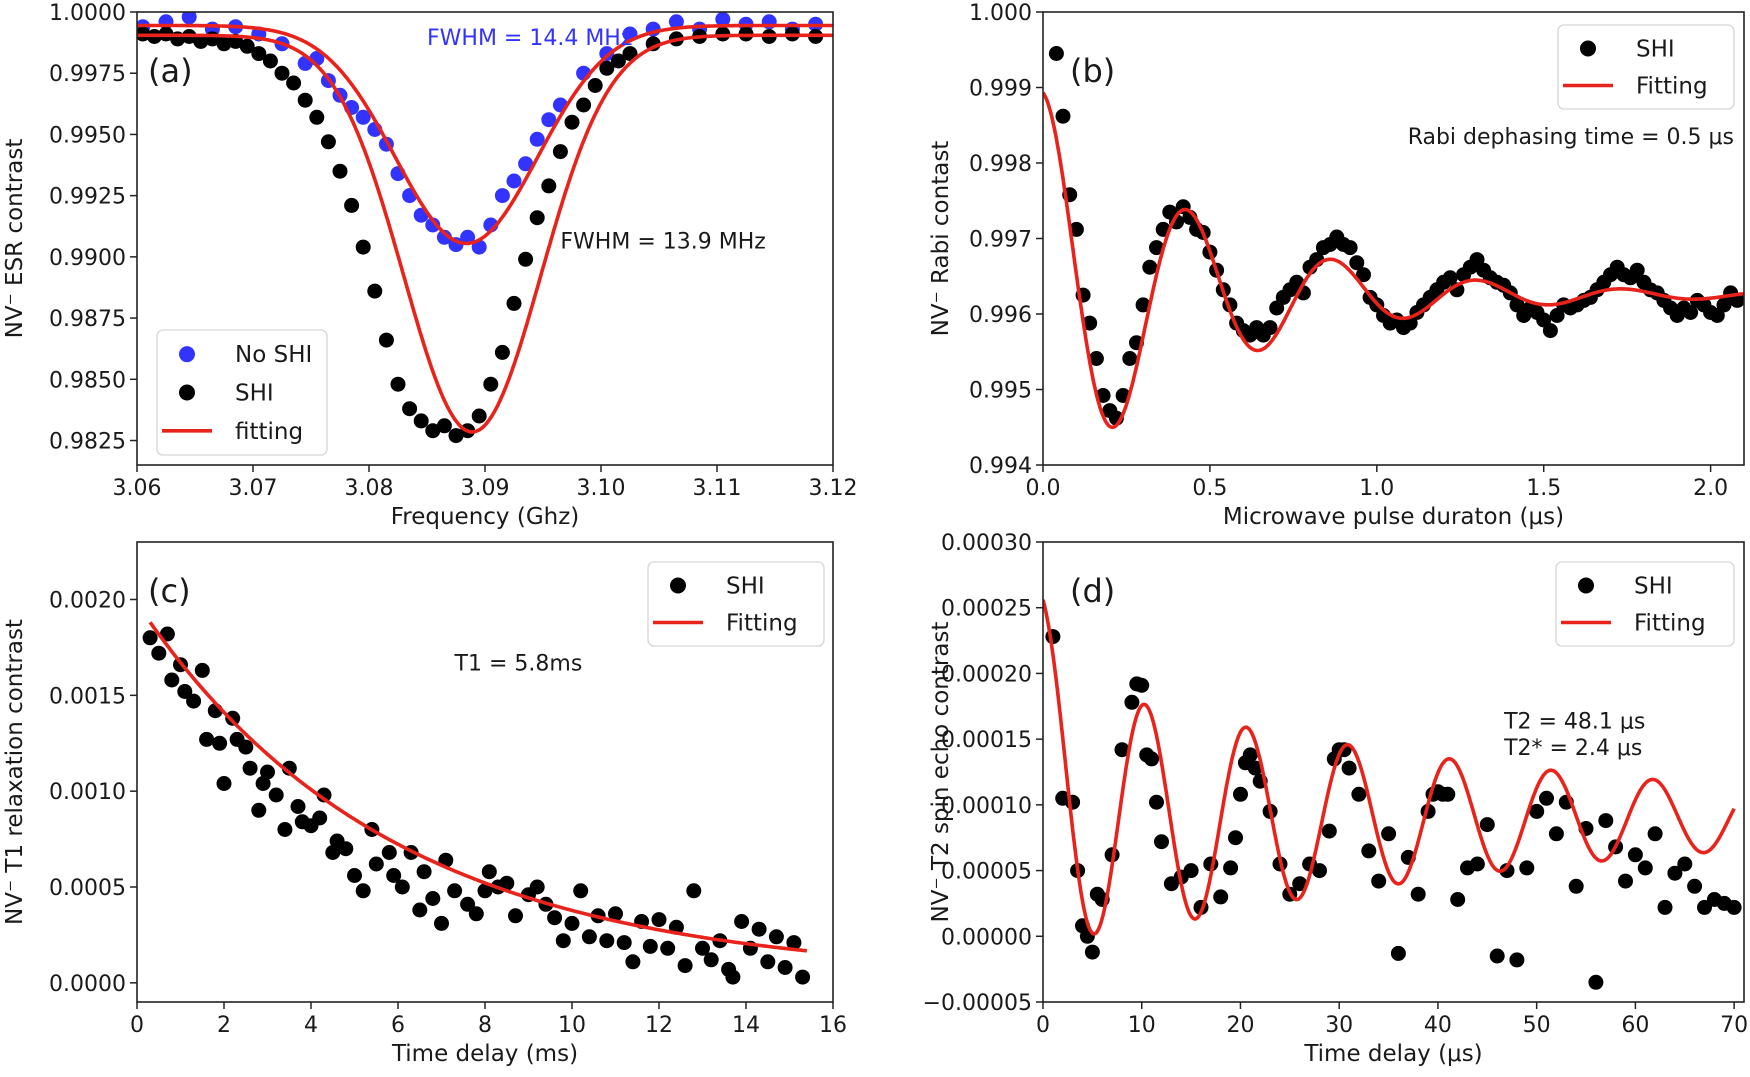 Image resolution: width=1750 pixels, height=1077 pixels. What do you see at coordinates (659, 1025) in the screenshot?
I see `x-tick-label: 12` at bounding box center [659, 1025].